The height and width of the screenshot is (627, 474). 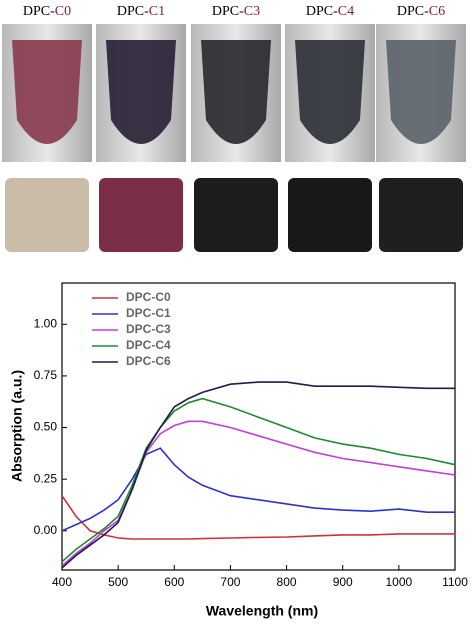 What do you see at coordinates (174, 582) in the screenshot?
I see `x-tick-label: 600` at bounding box center [174, 582].